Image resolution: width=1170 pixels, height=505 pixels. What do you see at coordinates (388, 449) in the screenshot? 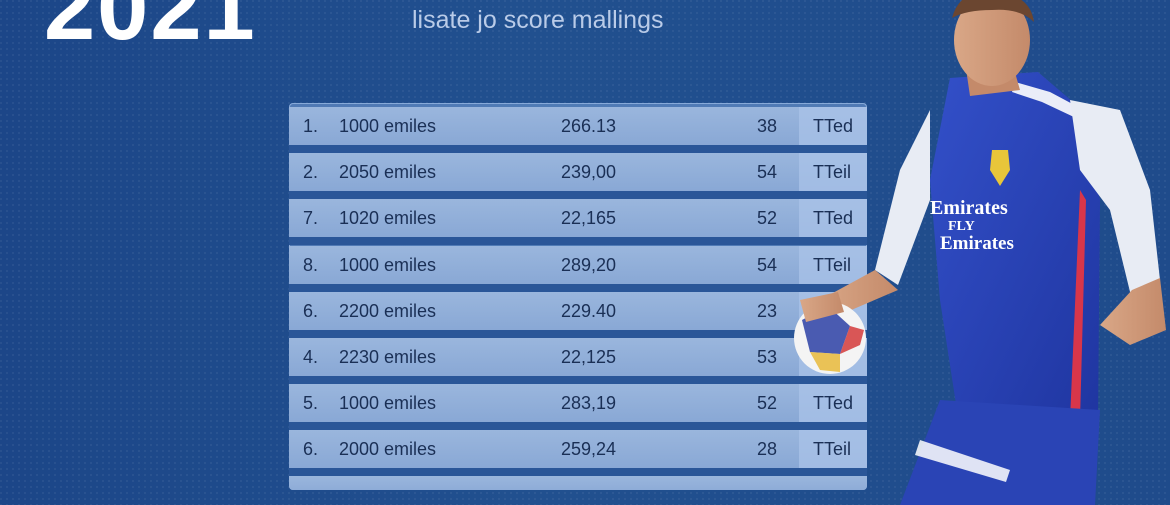
I see `distance-cell: 2000 emiles` at bounding box center [388, 449].